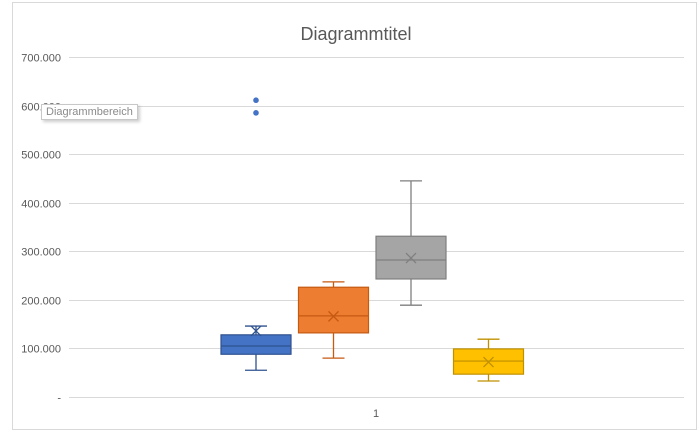 This screenshot has height=438, width=699. I want to click on y-tick-label: 100.000, so click(41, 350).